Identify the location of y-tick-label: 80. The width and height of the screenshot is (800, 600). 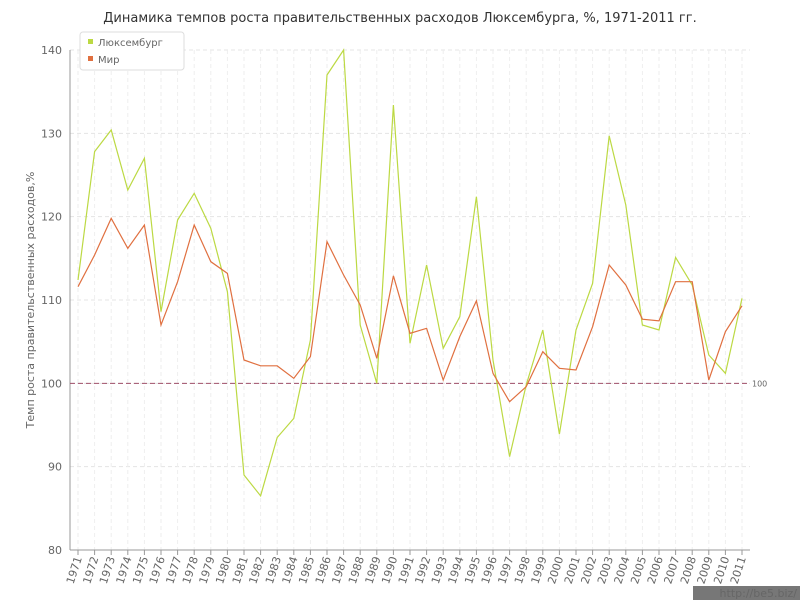
(55, 550).